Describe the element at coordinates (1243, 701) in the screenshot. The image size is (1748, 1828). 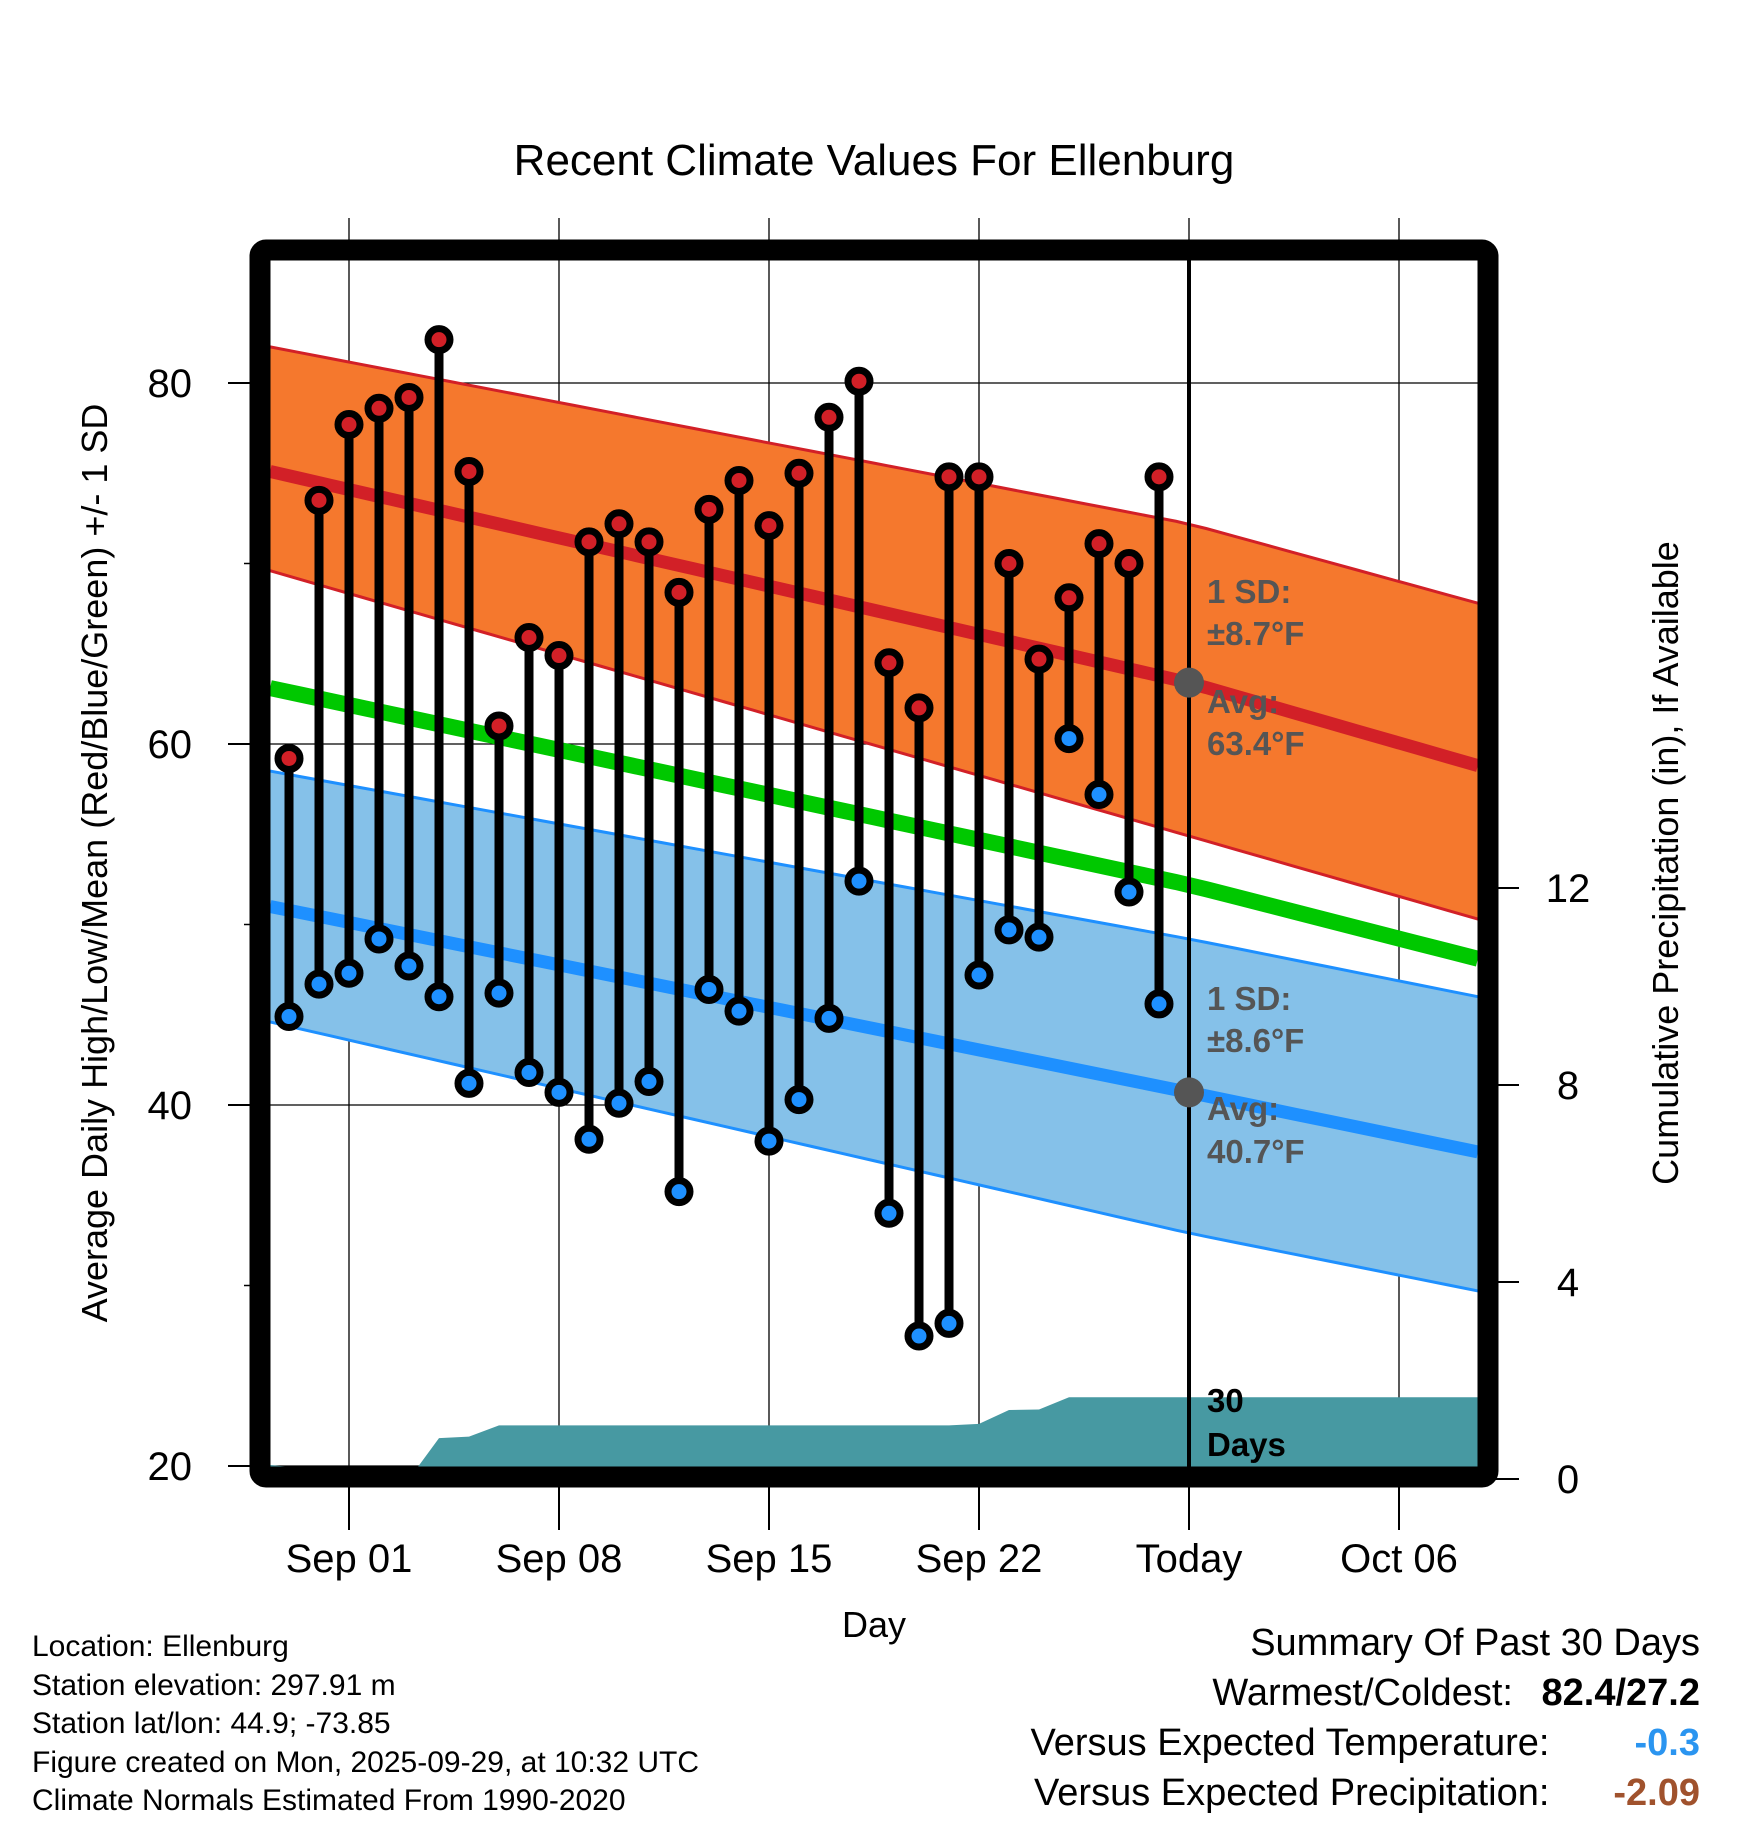
I see `high-avg-label: Avg:` at that location.